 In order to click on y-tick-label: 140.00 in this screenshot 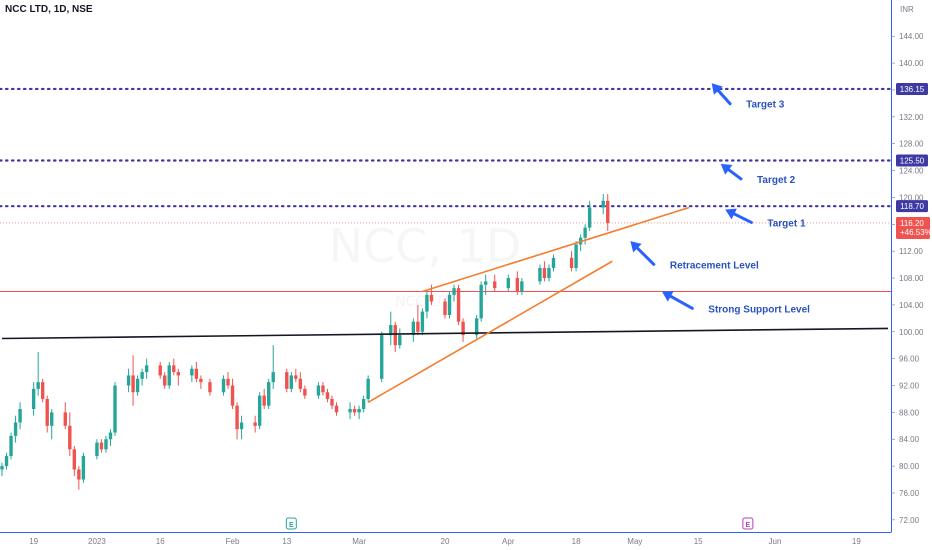, I will do `click(911, 63)`.